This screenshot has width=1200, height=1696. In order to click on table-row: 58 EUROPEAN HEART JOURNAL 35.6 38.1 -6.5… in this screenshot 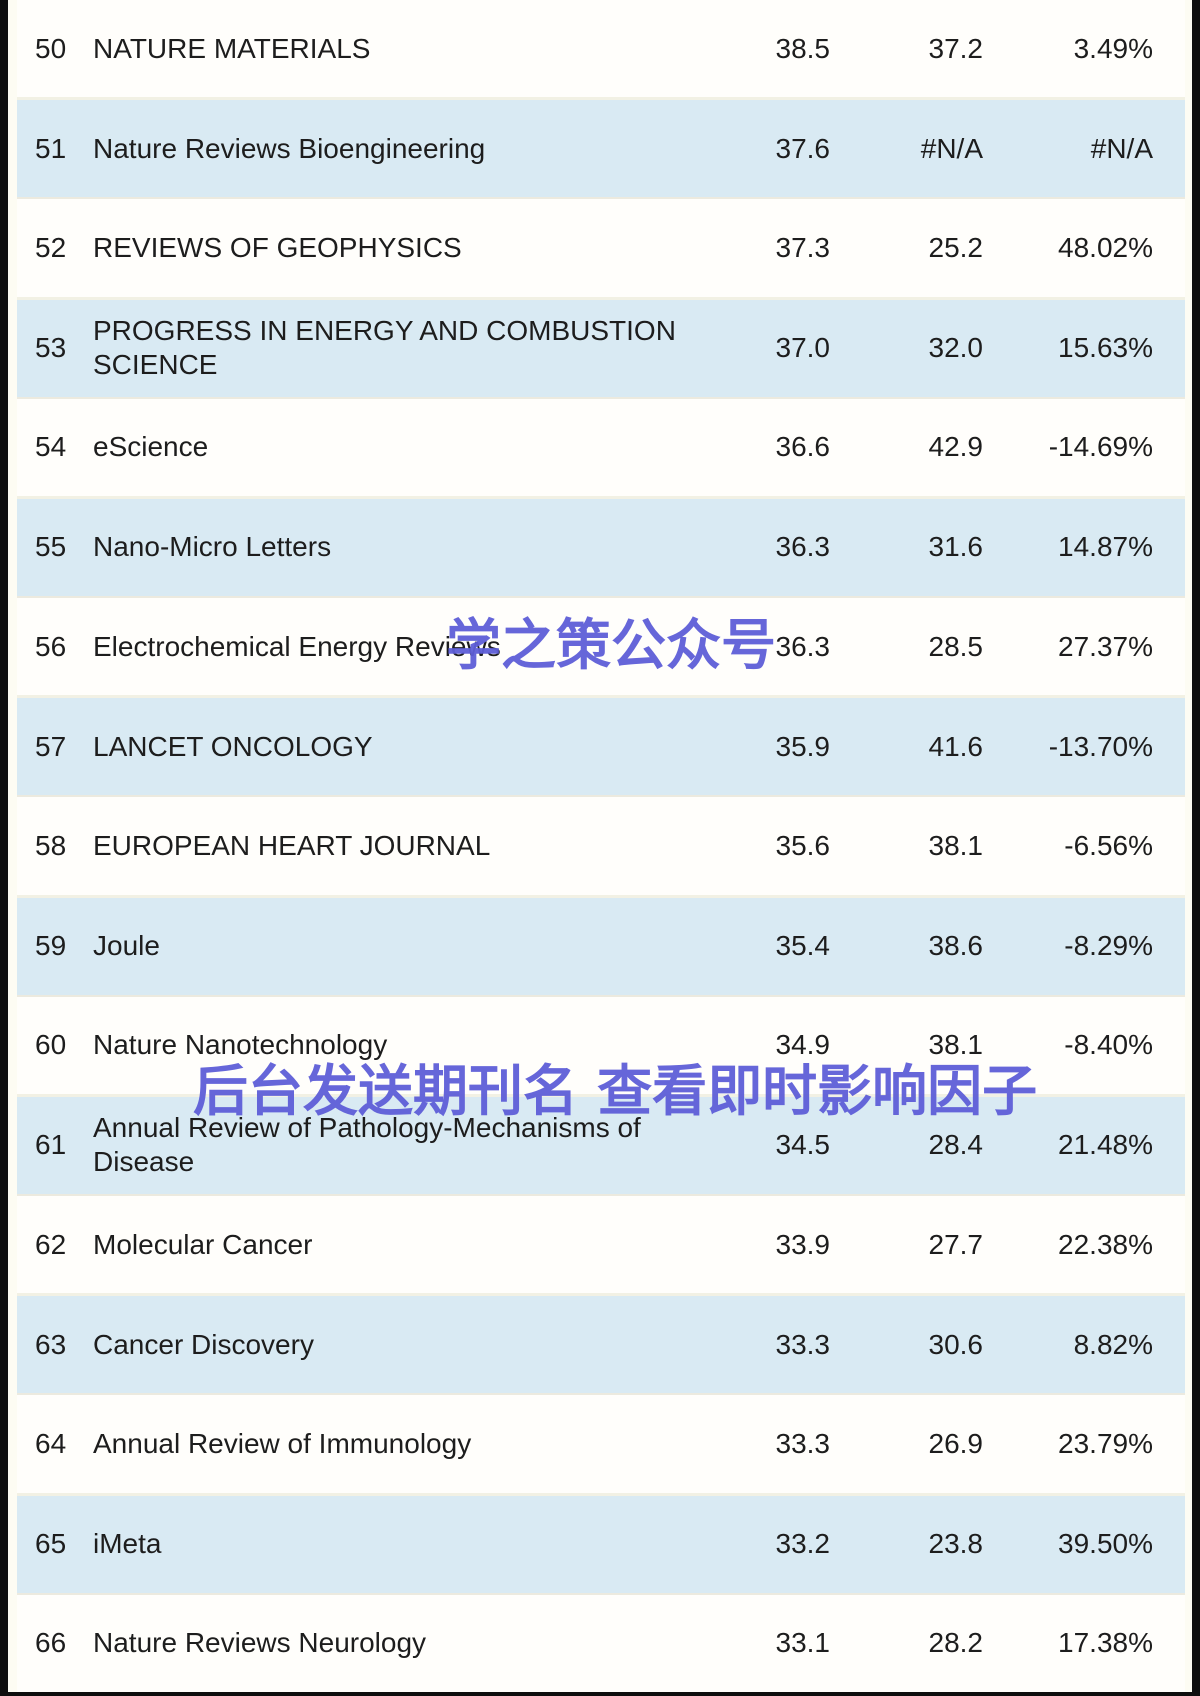, I will do `click(601, 846)`.